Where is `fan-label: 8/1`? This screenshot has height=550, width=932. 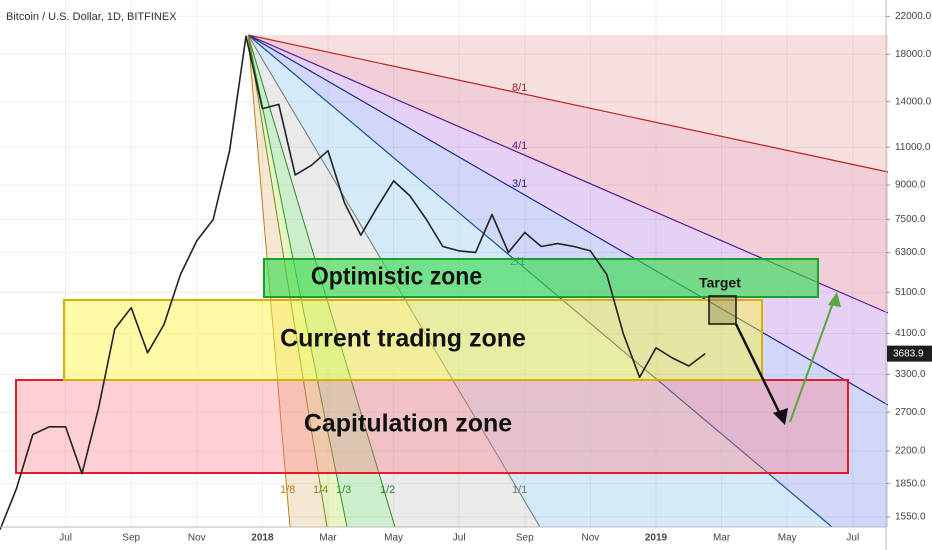
fan-label: 8/1 is located at coordinates (519, 88).